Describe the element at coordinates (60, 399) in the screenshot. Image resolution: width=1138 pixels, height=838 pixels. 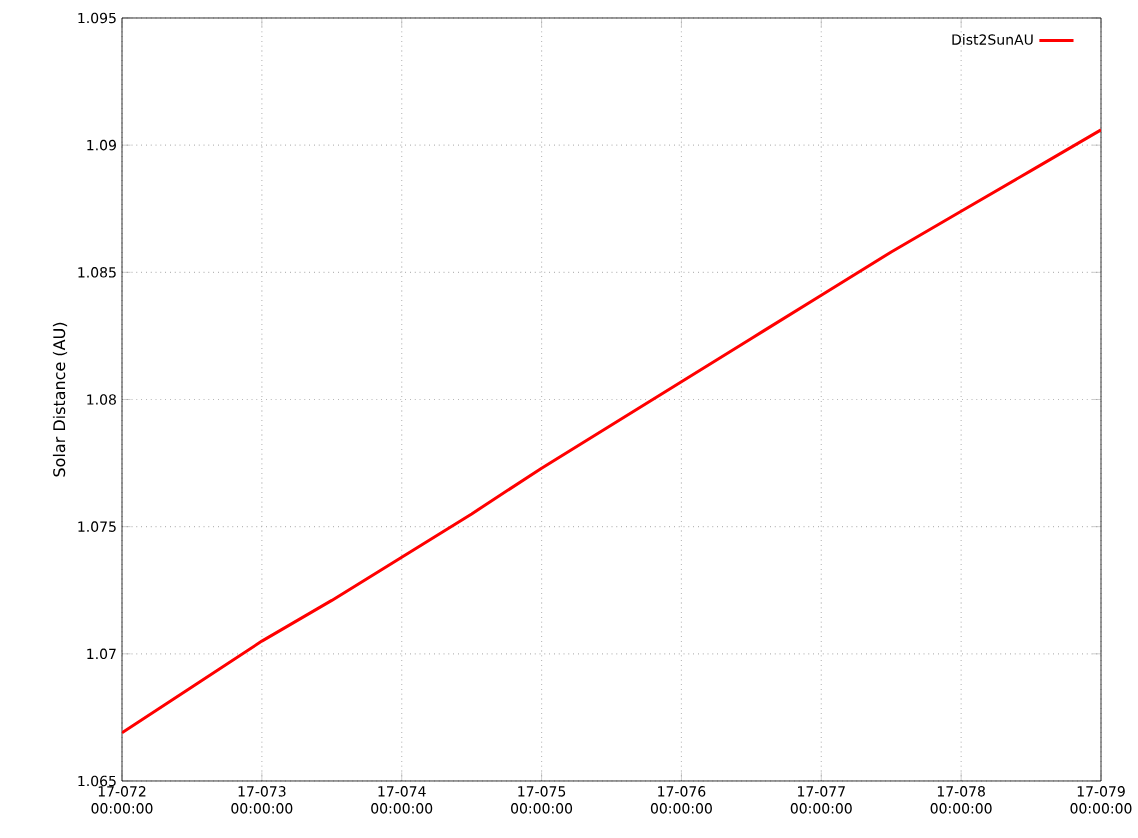
I see `y-axis-title: Solar Distance (AU)` at that location.